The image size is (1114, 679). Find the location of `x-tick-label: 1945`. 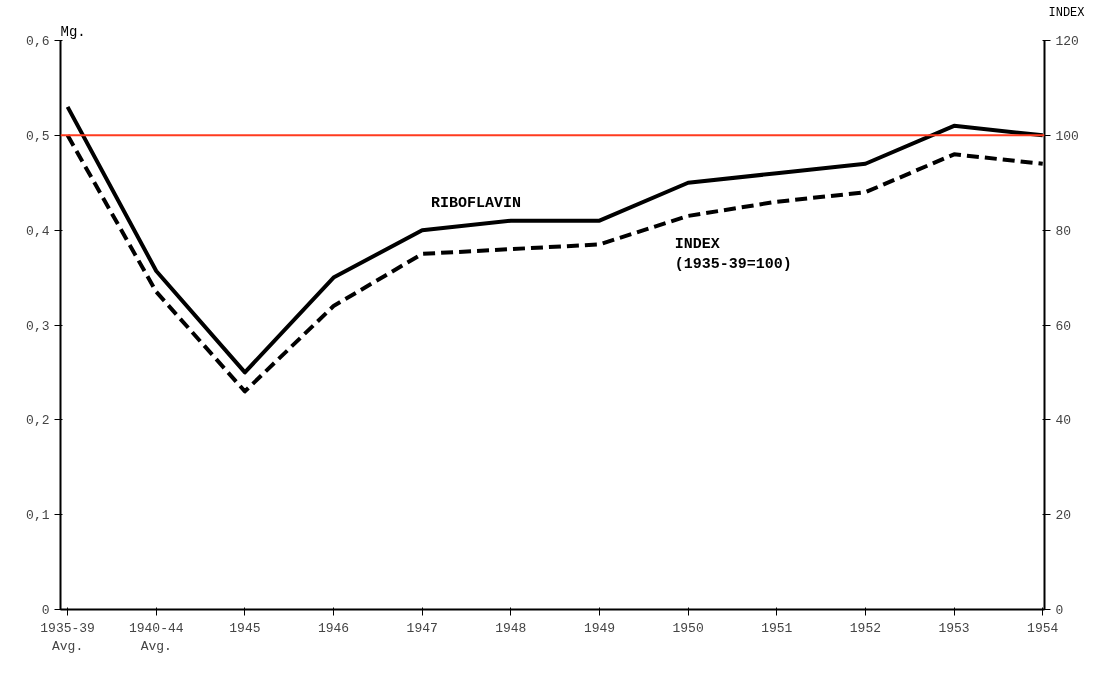

x-tick-label: 1945 is located at coordinates (245, 628).